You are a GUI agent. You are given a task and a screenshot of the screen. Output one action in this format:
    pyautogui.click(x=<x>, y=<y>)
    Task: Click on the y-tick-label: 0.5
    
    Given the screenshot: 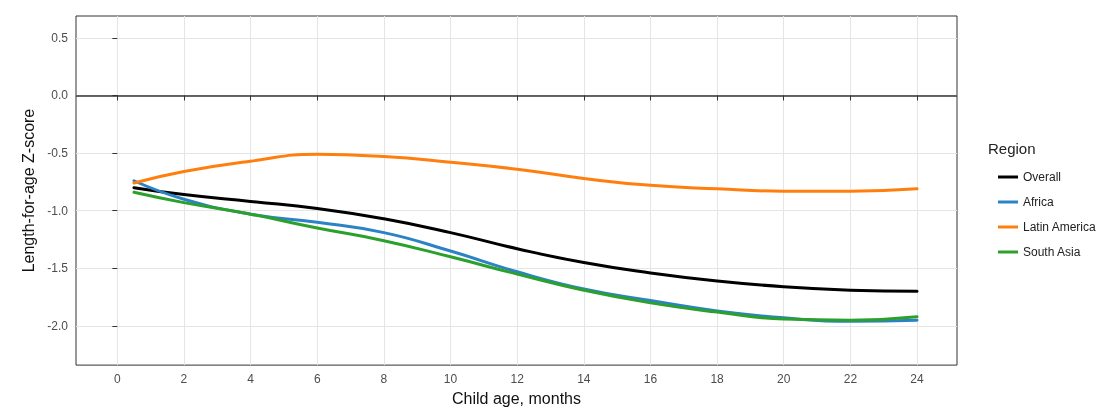 What is the action you would take?
    pyautogui.click(x=60, y=37)
    